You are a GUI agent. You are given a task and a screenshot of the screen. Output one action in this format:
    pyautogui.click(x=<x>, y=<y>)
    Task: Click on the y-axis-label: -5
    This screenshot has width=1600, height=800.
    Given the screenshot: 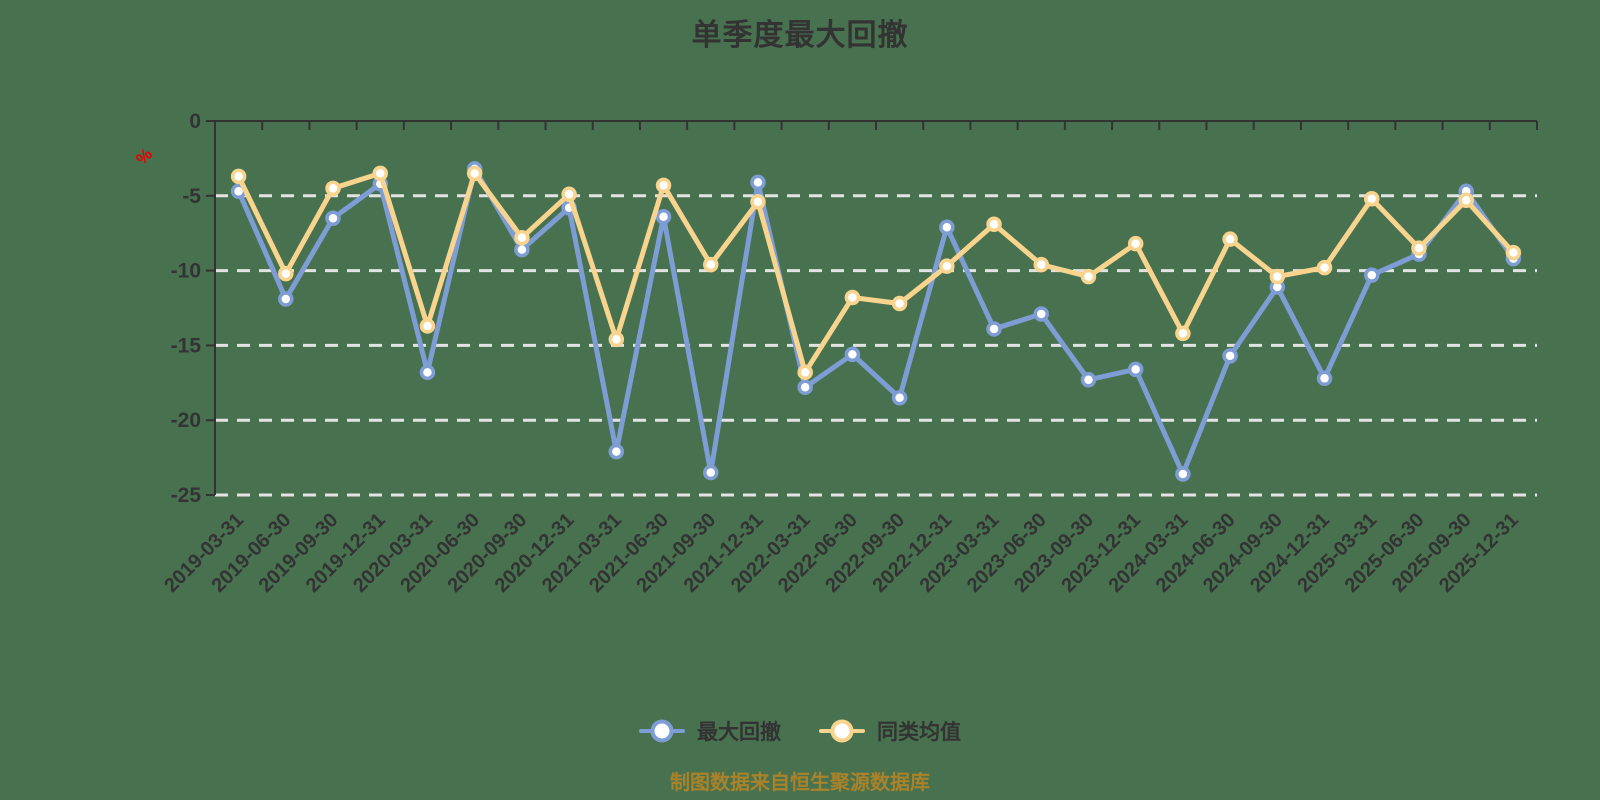 What is the action you would take?
    pyautogui.click(x=191, y=196)
    